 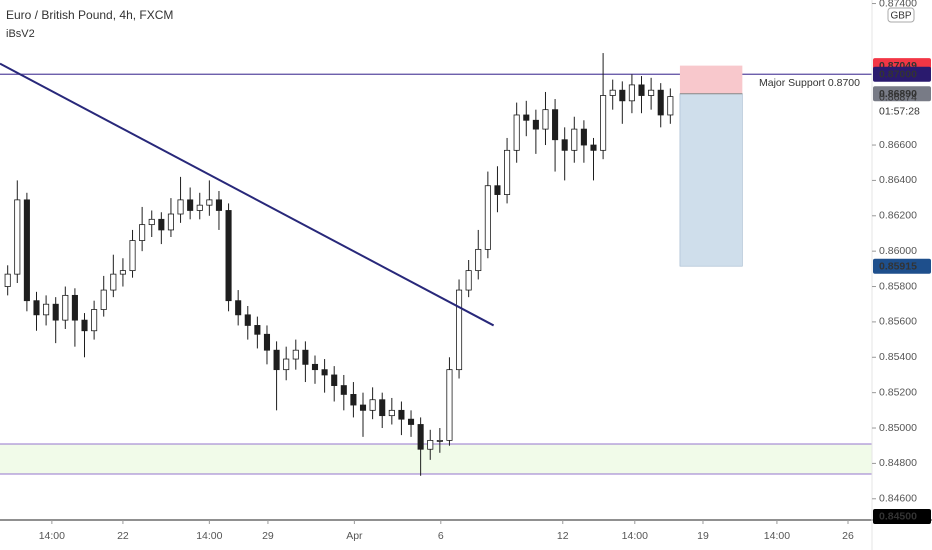 What do you see at coordinates (898, 357) in the screenshot?
I see `y-tick-label: 0.85400` at bounding box center [898, 357].